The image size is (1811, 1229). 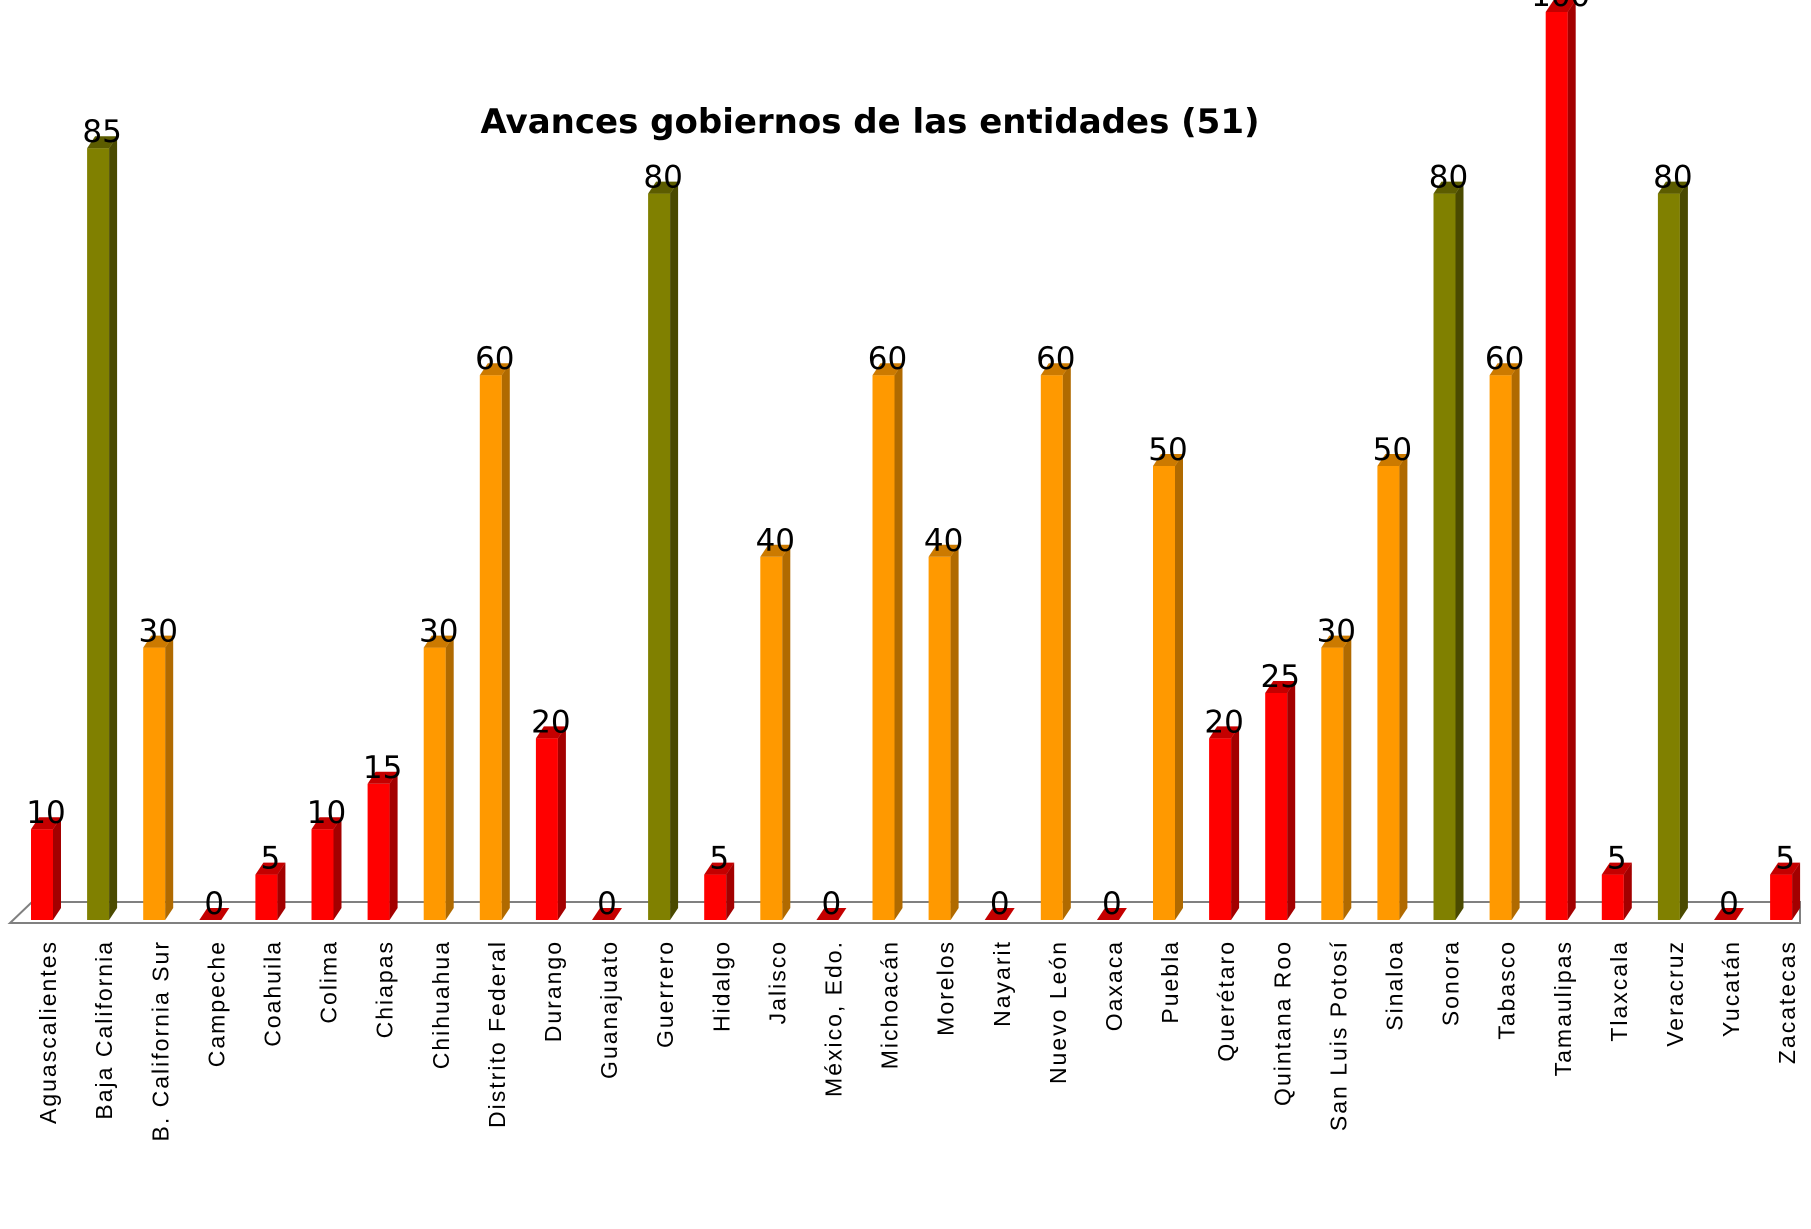 I want to click on category-label: Guanajuato, so click(x=609, y=1009).